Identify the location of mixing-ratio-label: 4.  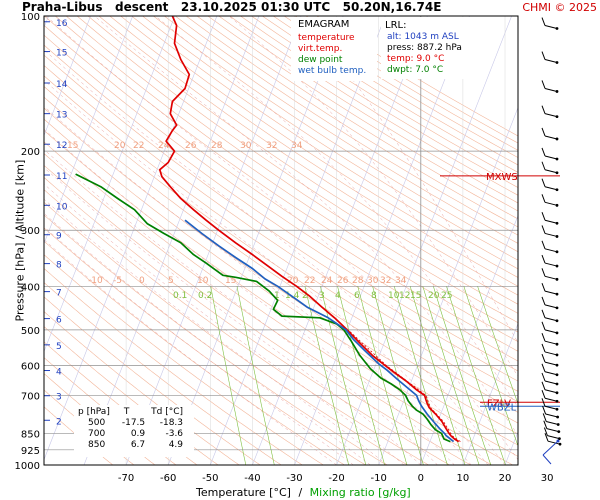
(338, 296).